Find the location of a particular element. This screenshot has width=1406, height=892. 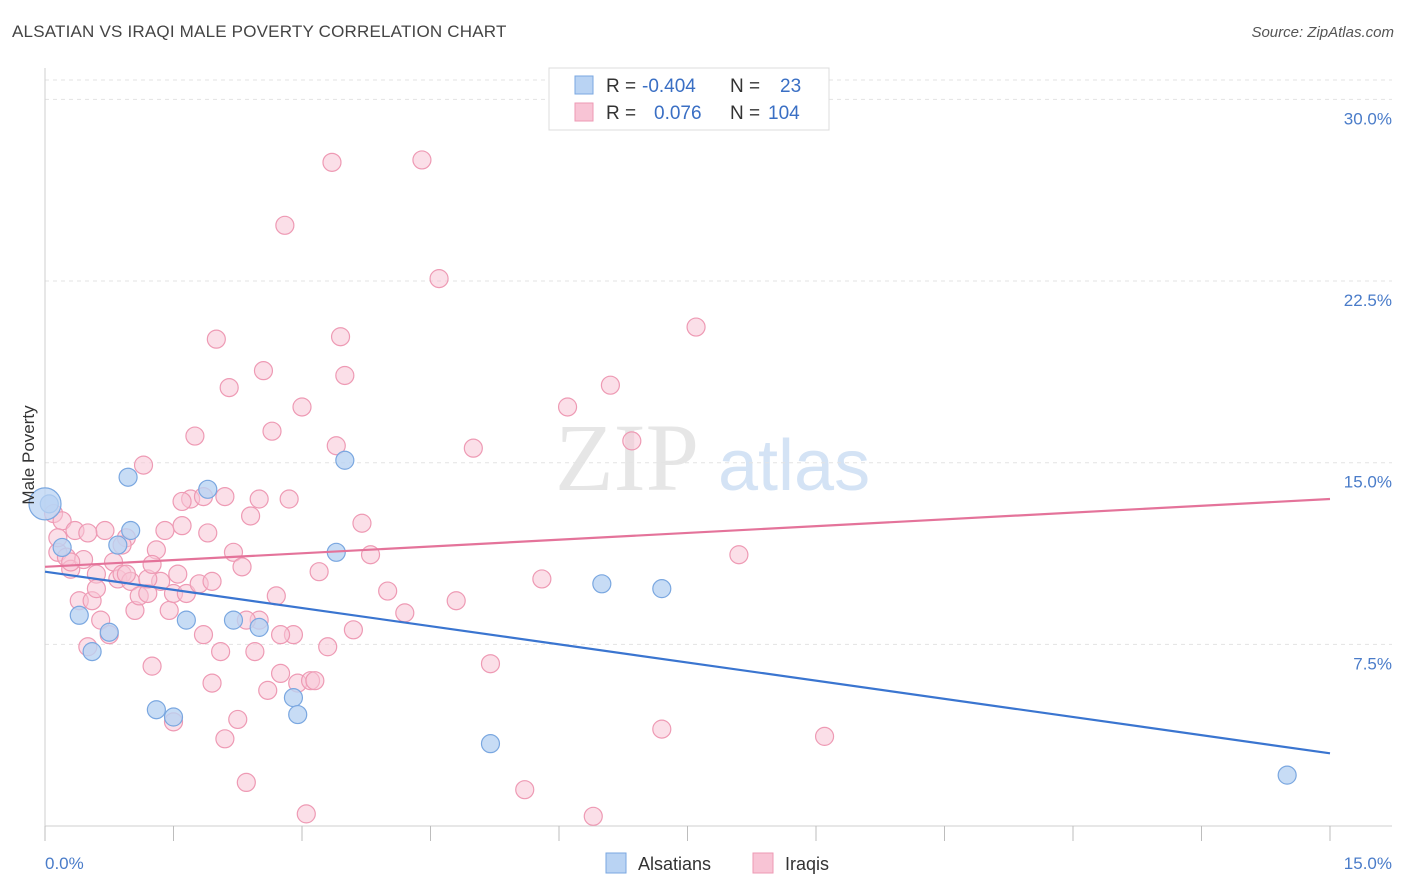

alsatian-point-large is located at coordinates (45, 504).